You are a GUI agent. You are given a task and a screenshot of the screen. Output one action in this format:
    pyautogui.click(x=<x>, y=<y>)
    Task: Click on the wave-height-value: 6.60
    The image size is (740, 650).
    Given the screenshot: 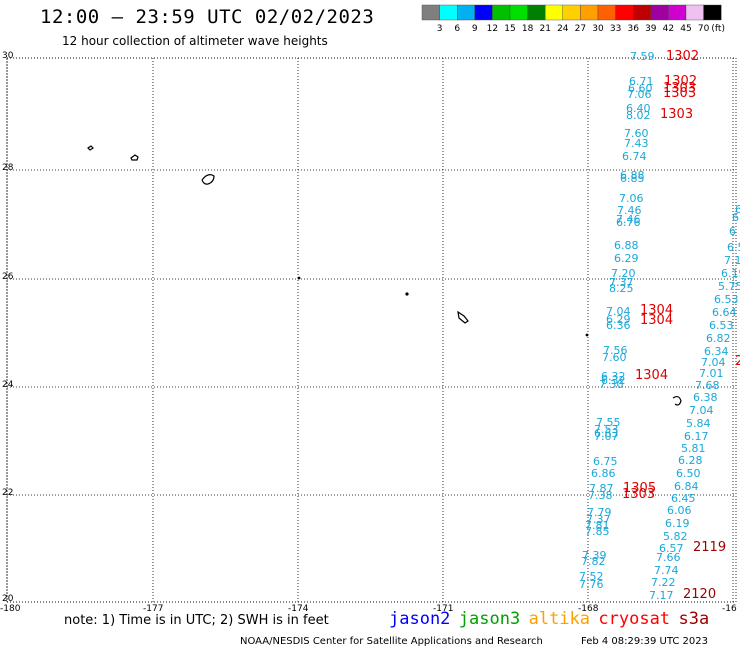 What is the action you would take?
    pyautogui.click(x=640, y=88)
    